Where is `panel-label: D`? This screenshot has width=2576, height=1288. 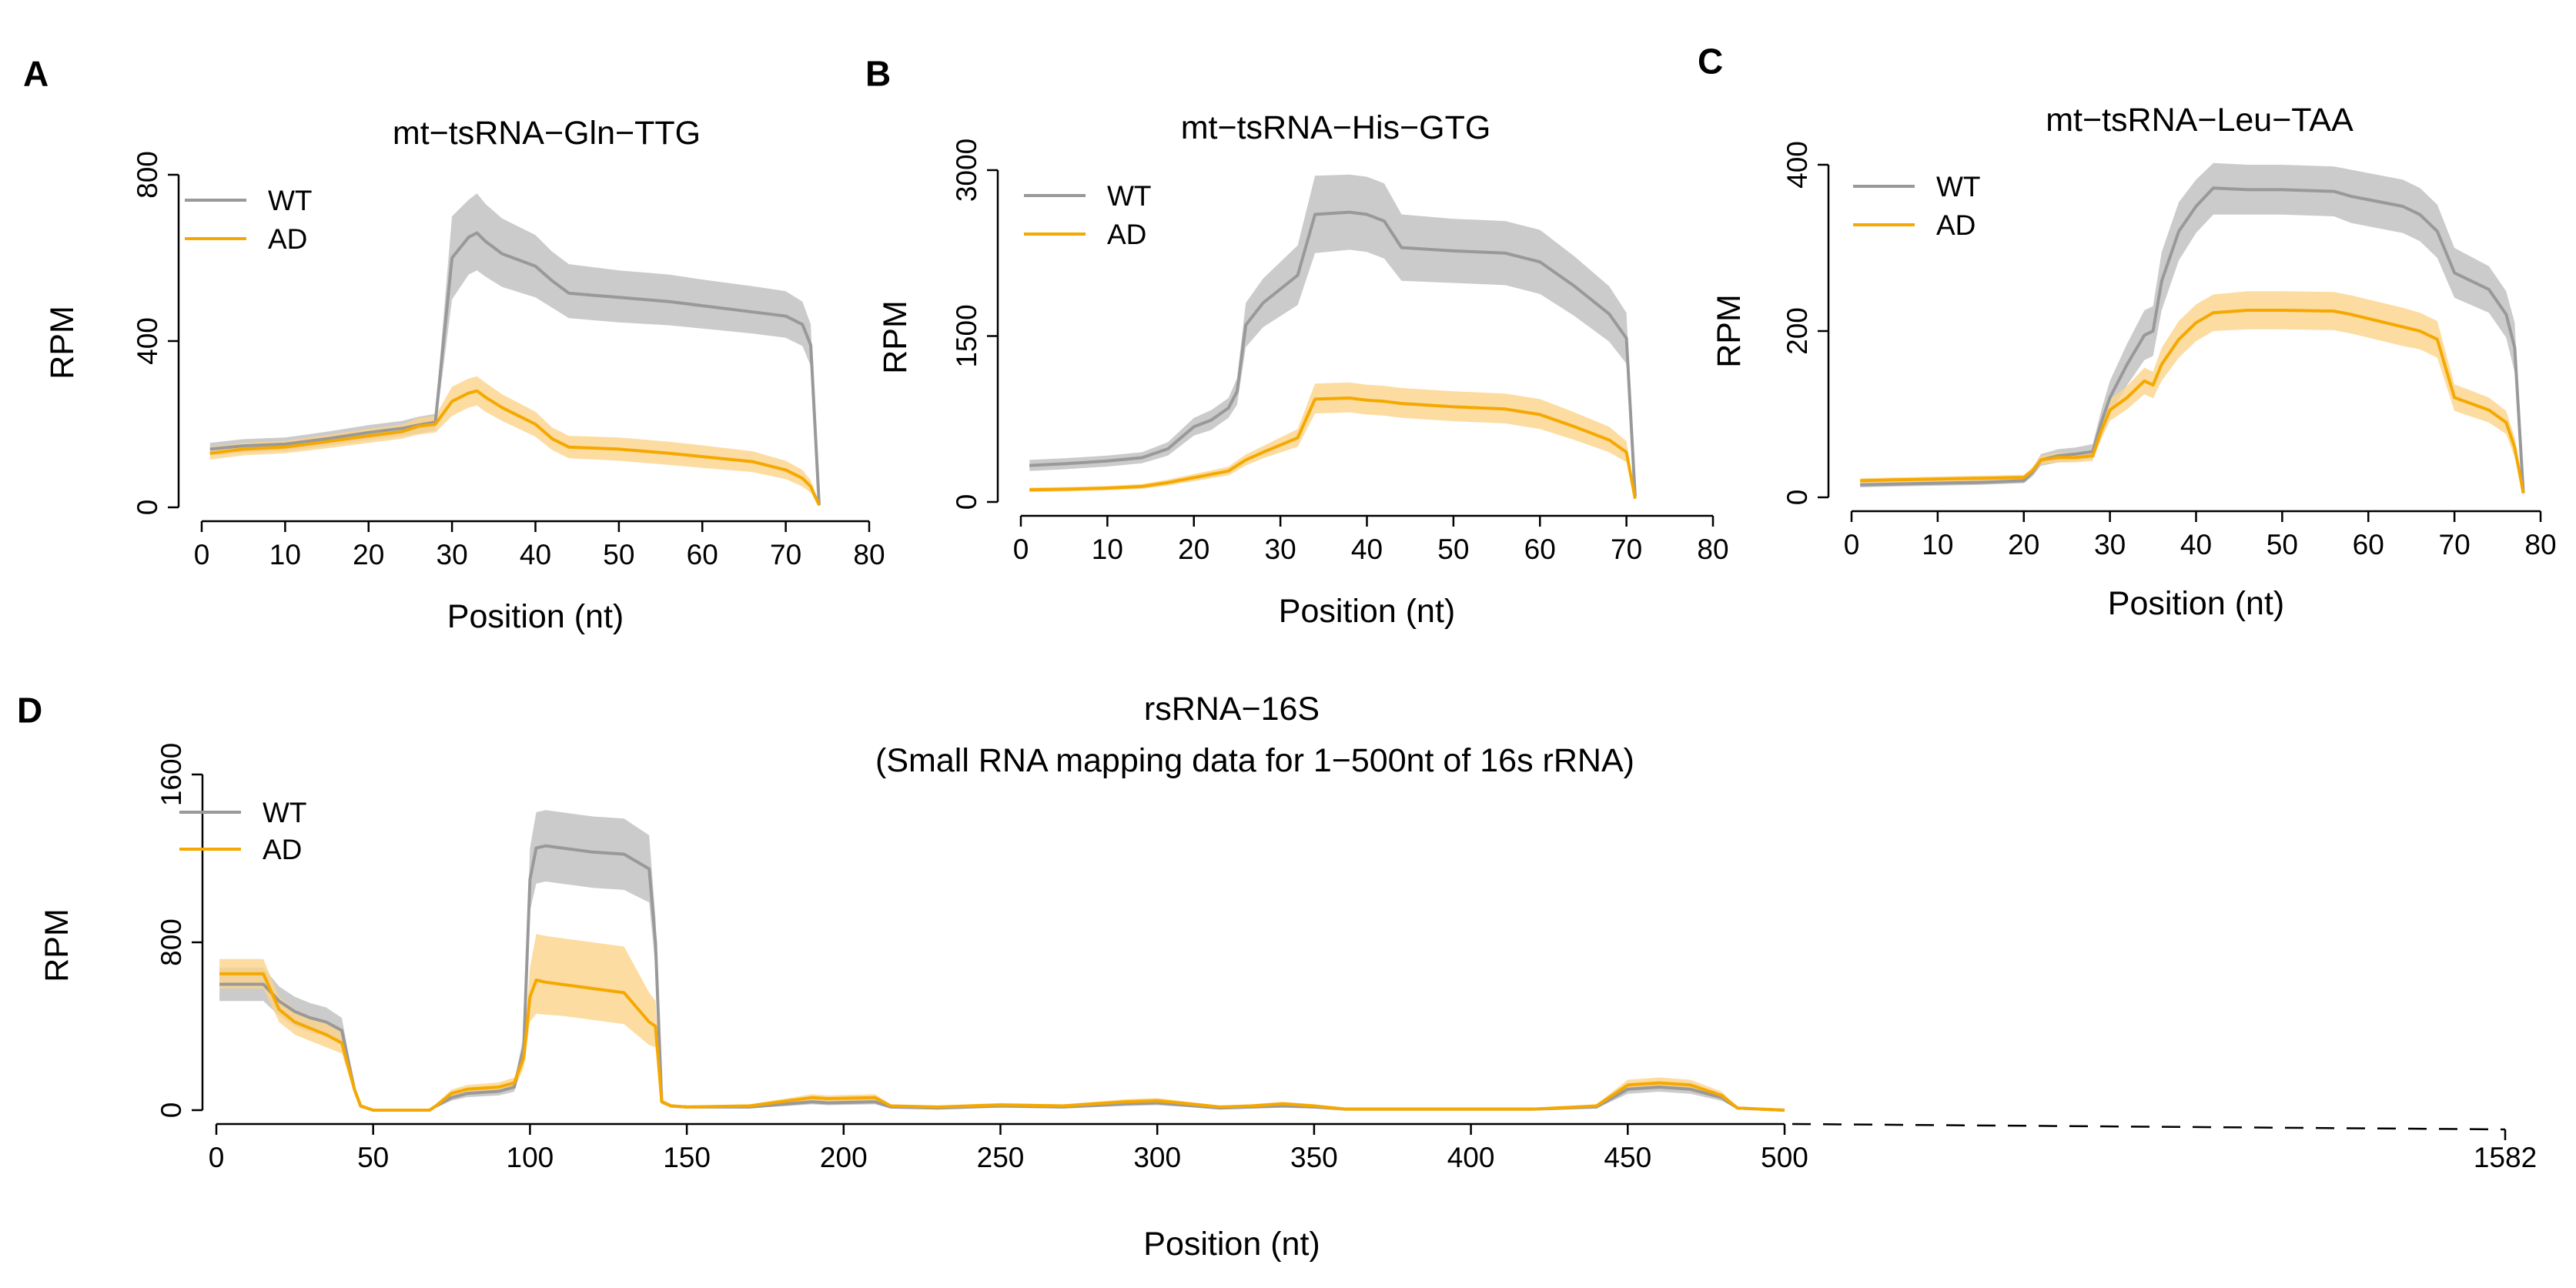
panel-label: D is located at coordinates (29, 711).